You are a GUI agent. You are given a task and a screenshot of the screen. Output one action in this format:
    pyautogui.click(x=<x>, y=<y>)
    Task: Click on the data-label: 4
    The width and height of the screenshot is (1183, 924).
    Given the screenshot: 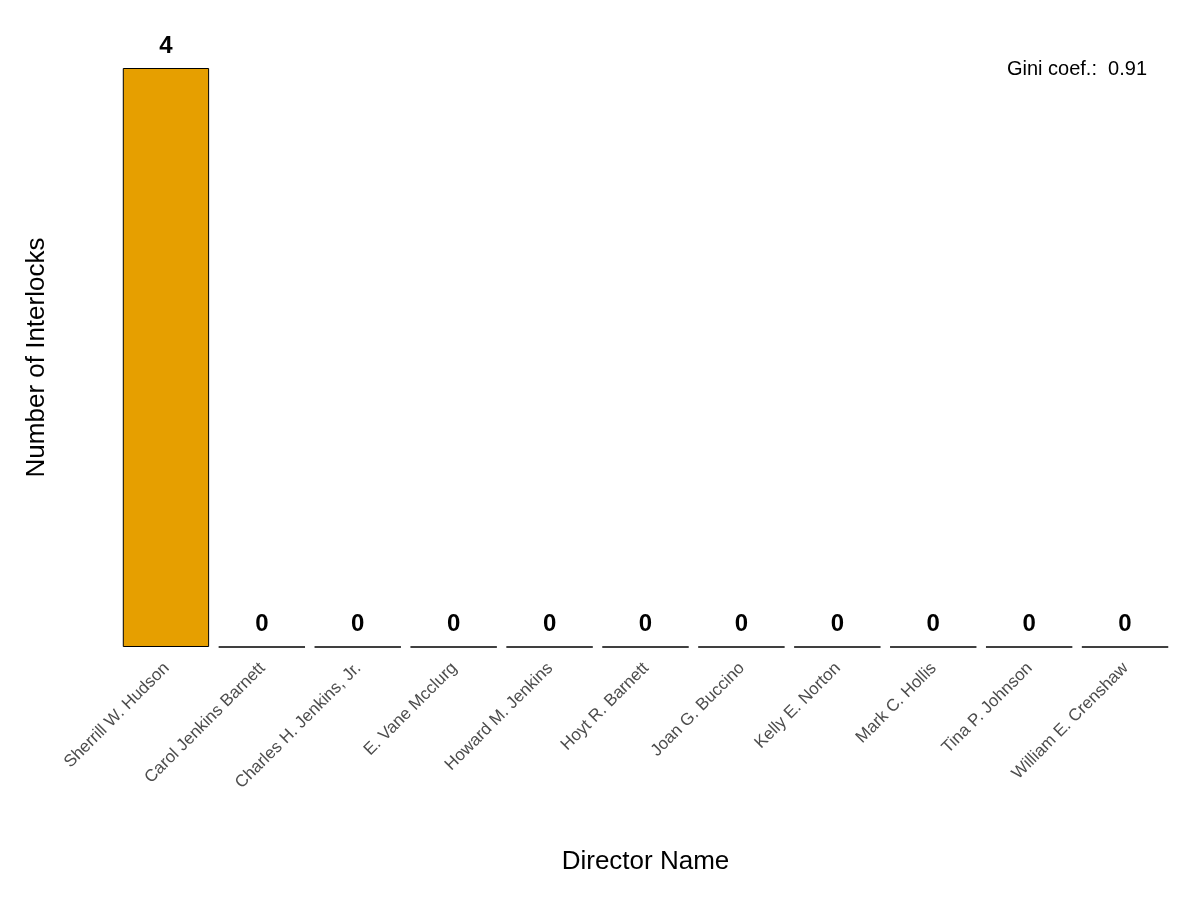 What is the action you would take?
    pyautogui.click(x=166, y=44)
    